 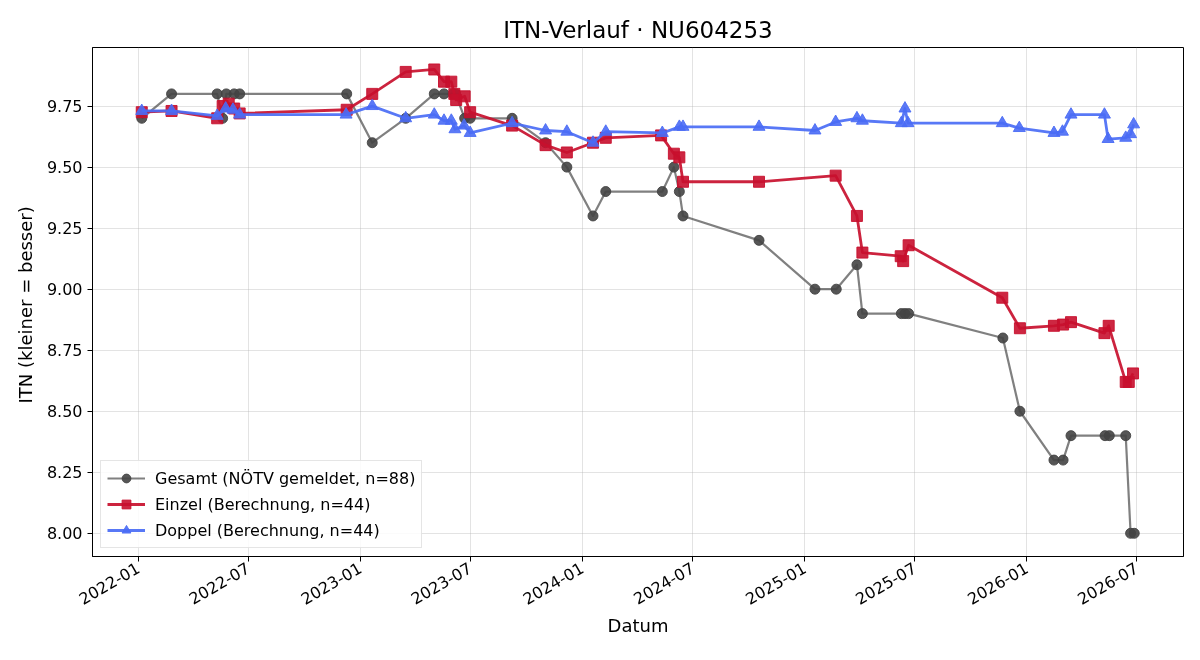 What do you see at coordinates (25, 305) in the screenshot?
I see `y-axis-title: ITN (kleiner = besser)` at bounding box center [25, 305].